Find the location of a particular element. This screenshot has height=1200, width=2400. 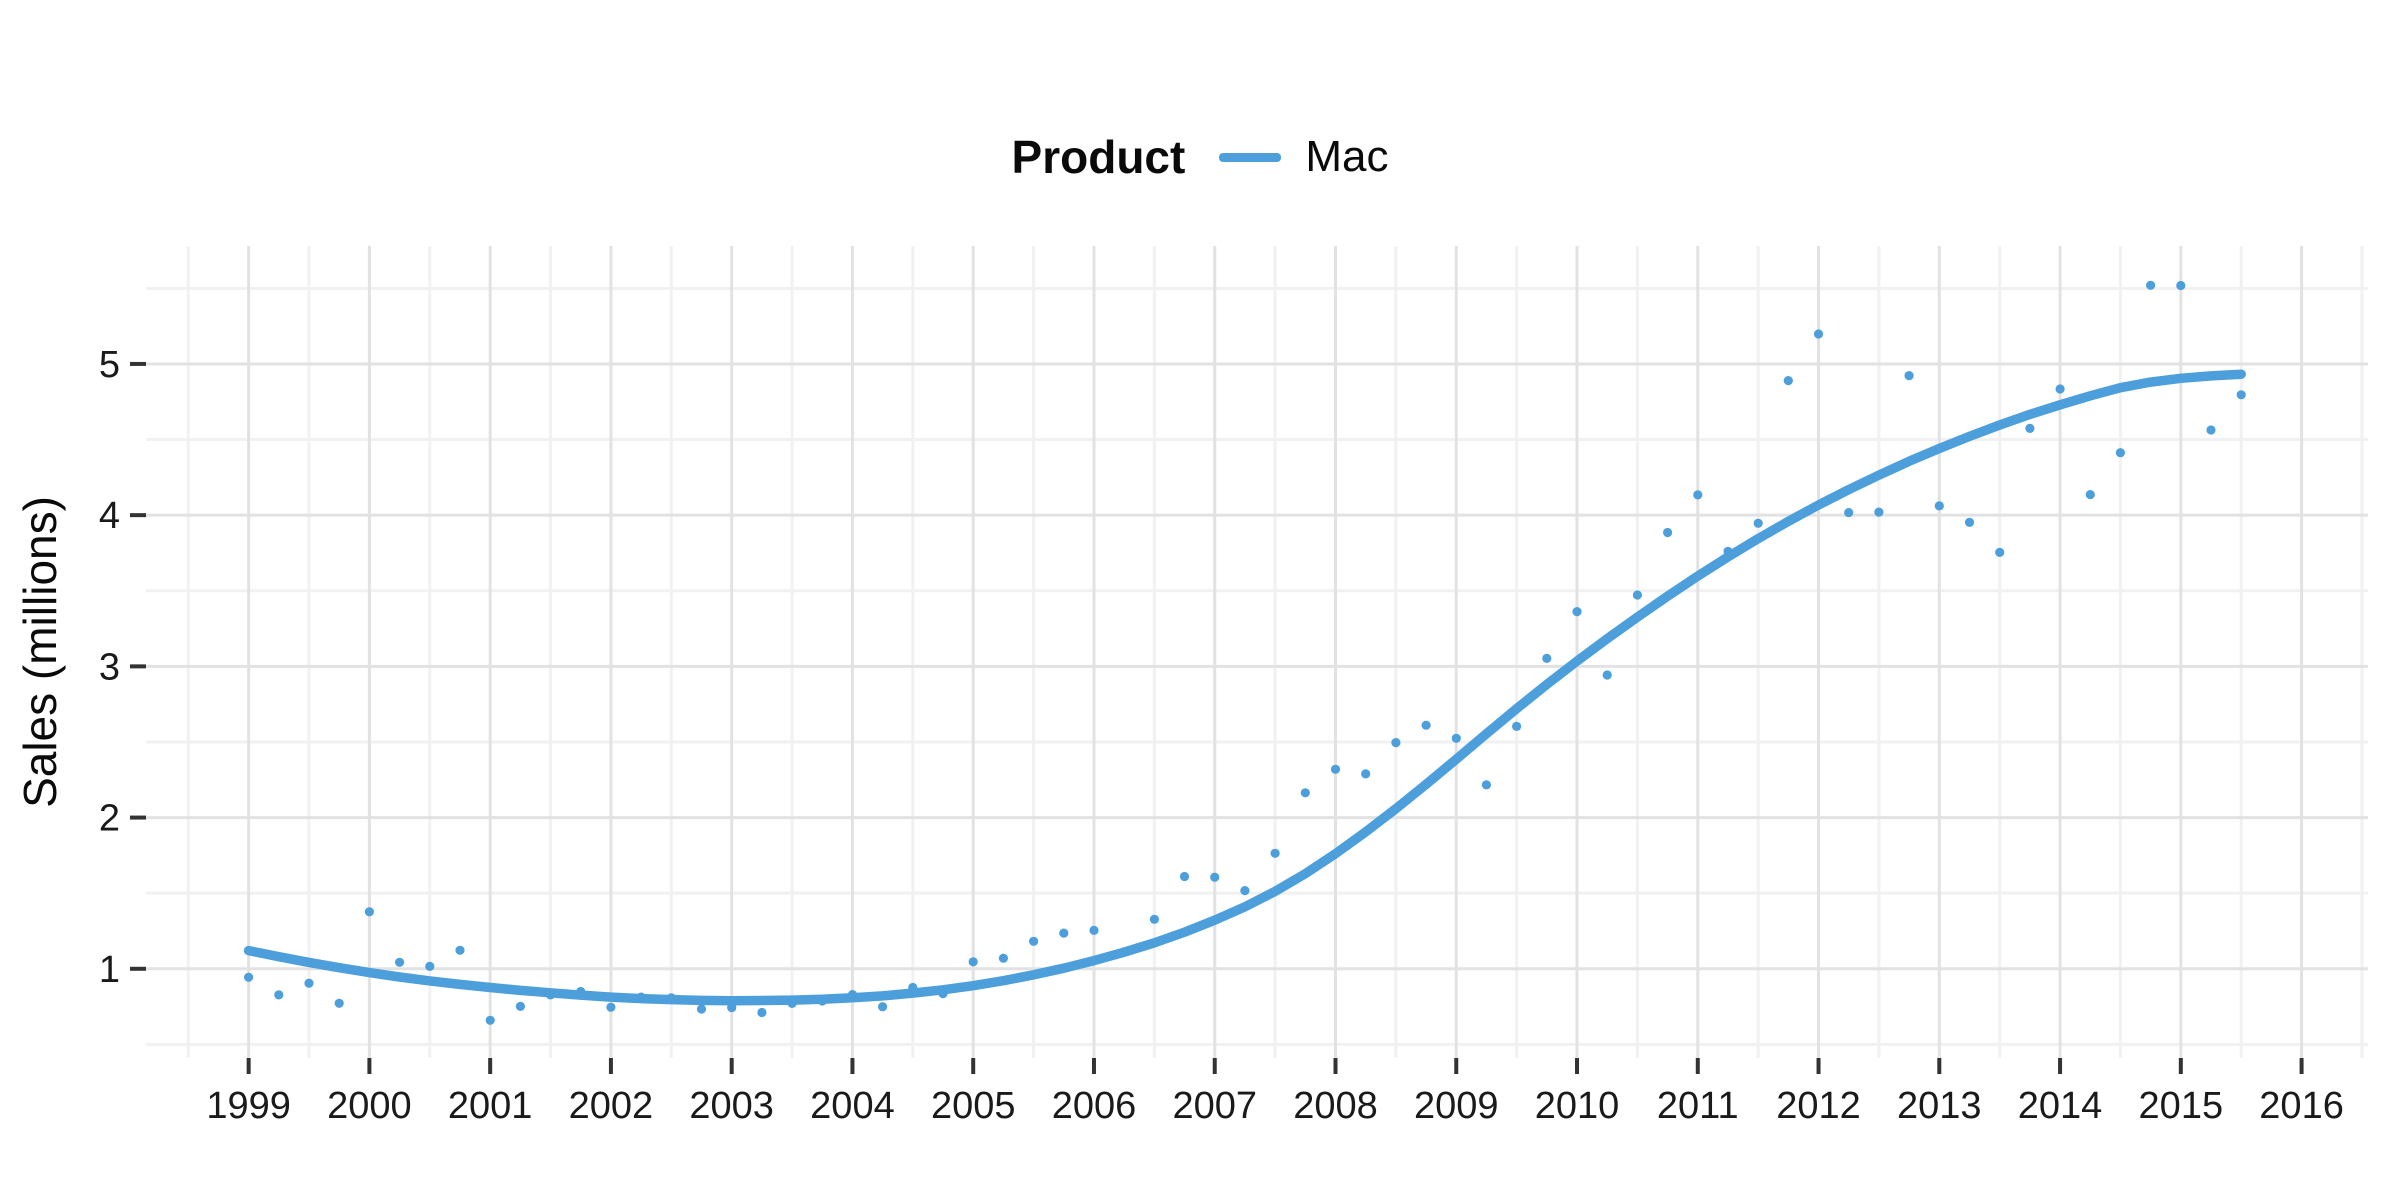

x-tick-label: 2015 is located at coordinates (2181, 1106).